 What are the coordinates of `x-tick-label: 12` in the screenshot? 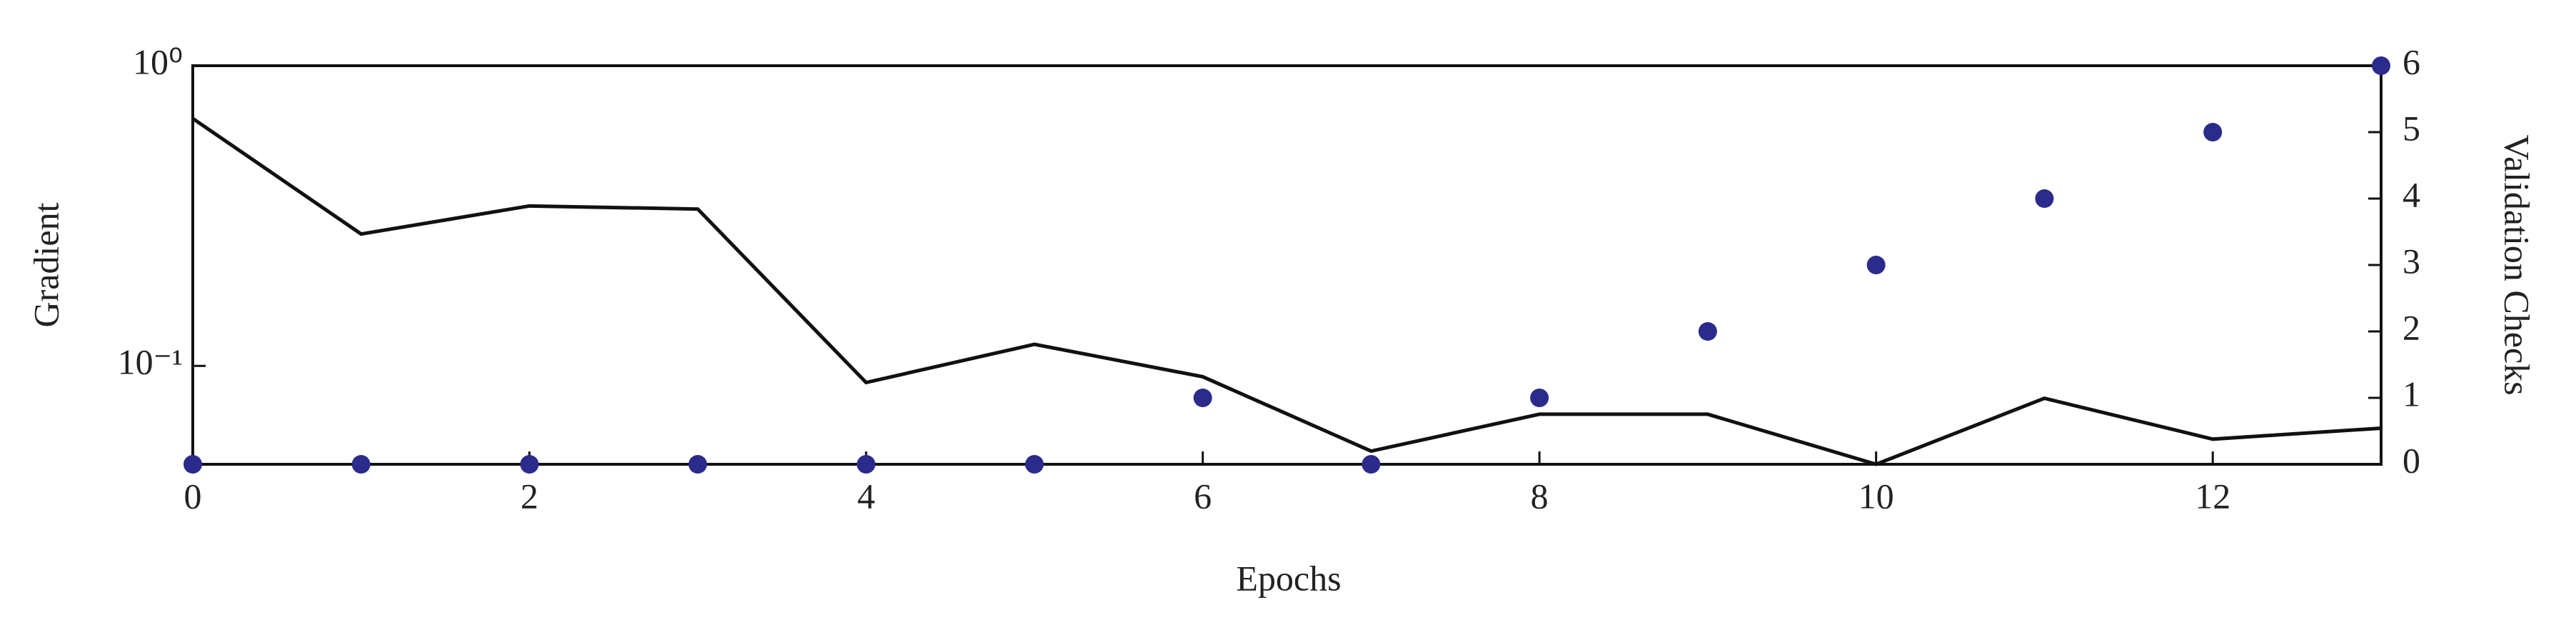 It's located at (2212, 496).